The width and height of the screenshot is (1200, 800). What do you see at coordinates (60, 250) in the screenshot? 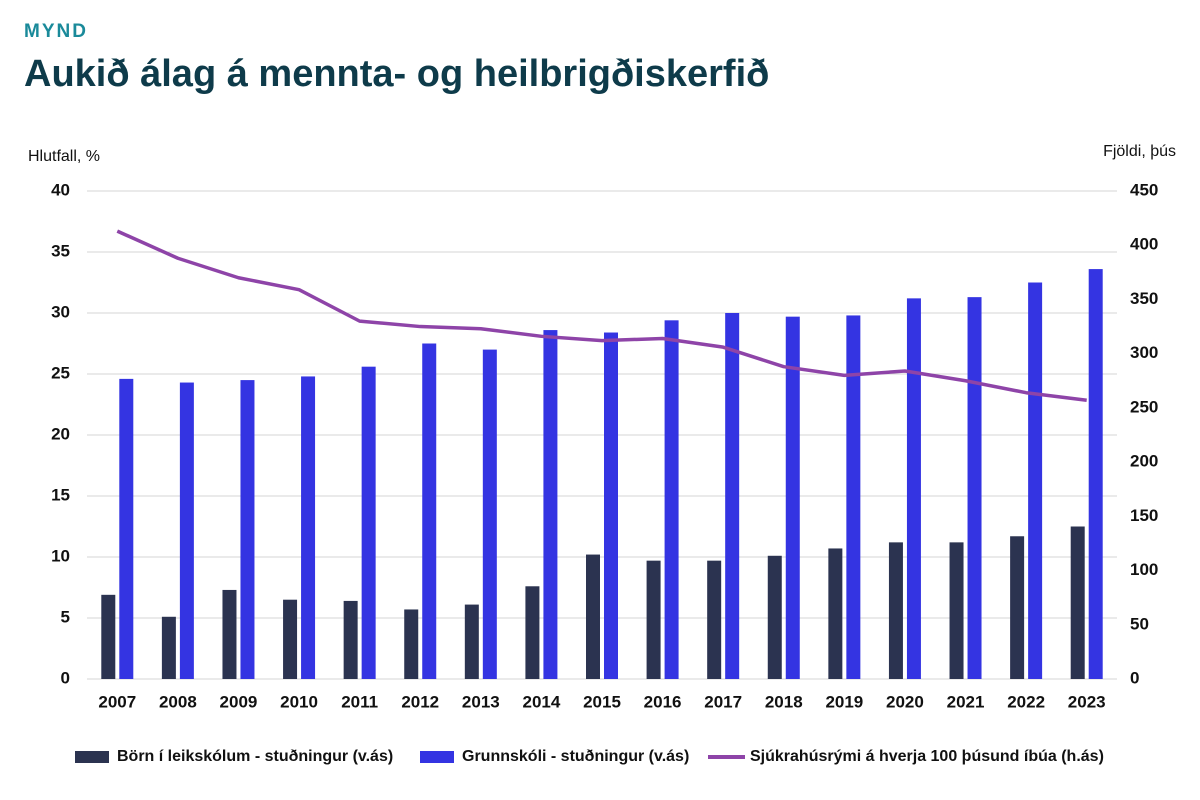
I see `y-tick-label: 35` at bounding box center [60, 250].